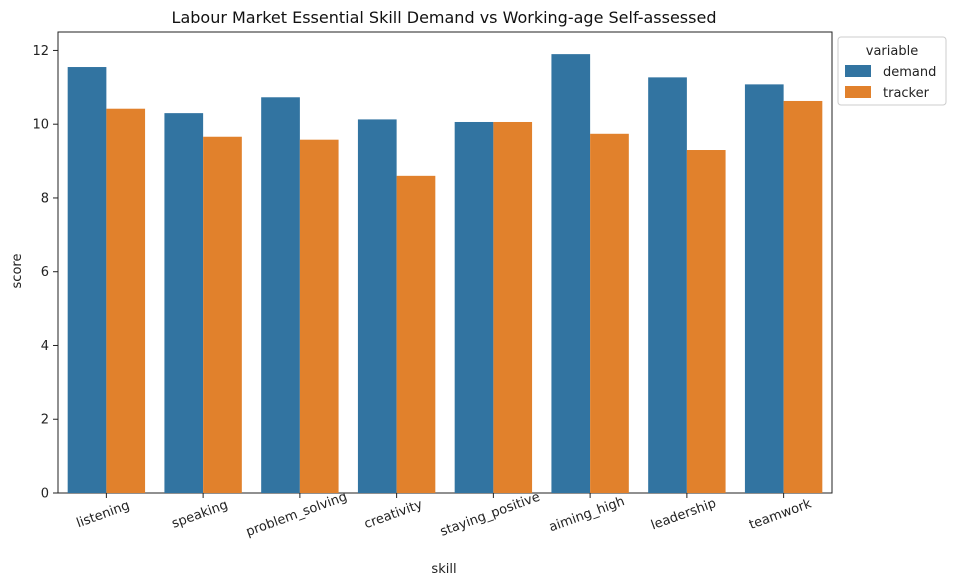 This screenshot has height=585, width=955. Describe the element at coordinates (319, 316) in the screenshot. I see `bar-tracker-problem-solving` at that location.